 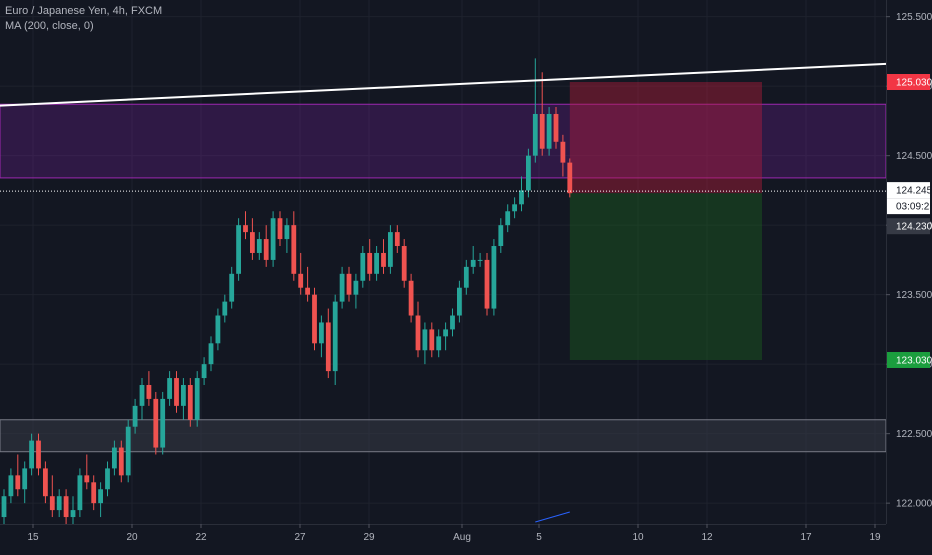 I want to click on y-tick-label: 122.500, so click(x=914, y=434).